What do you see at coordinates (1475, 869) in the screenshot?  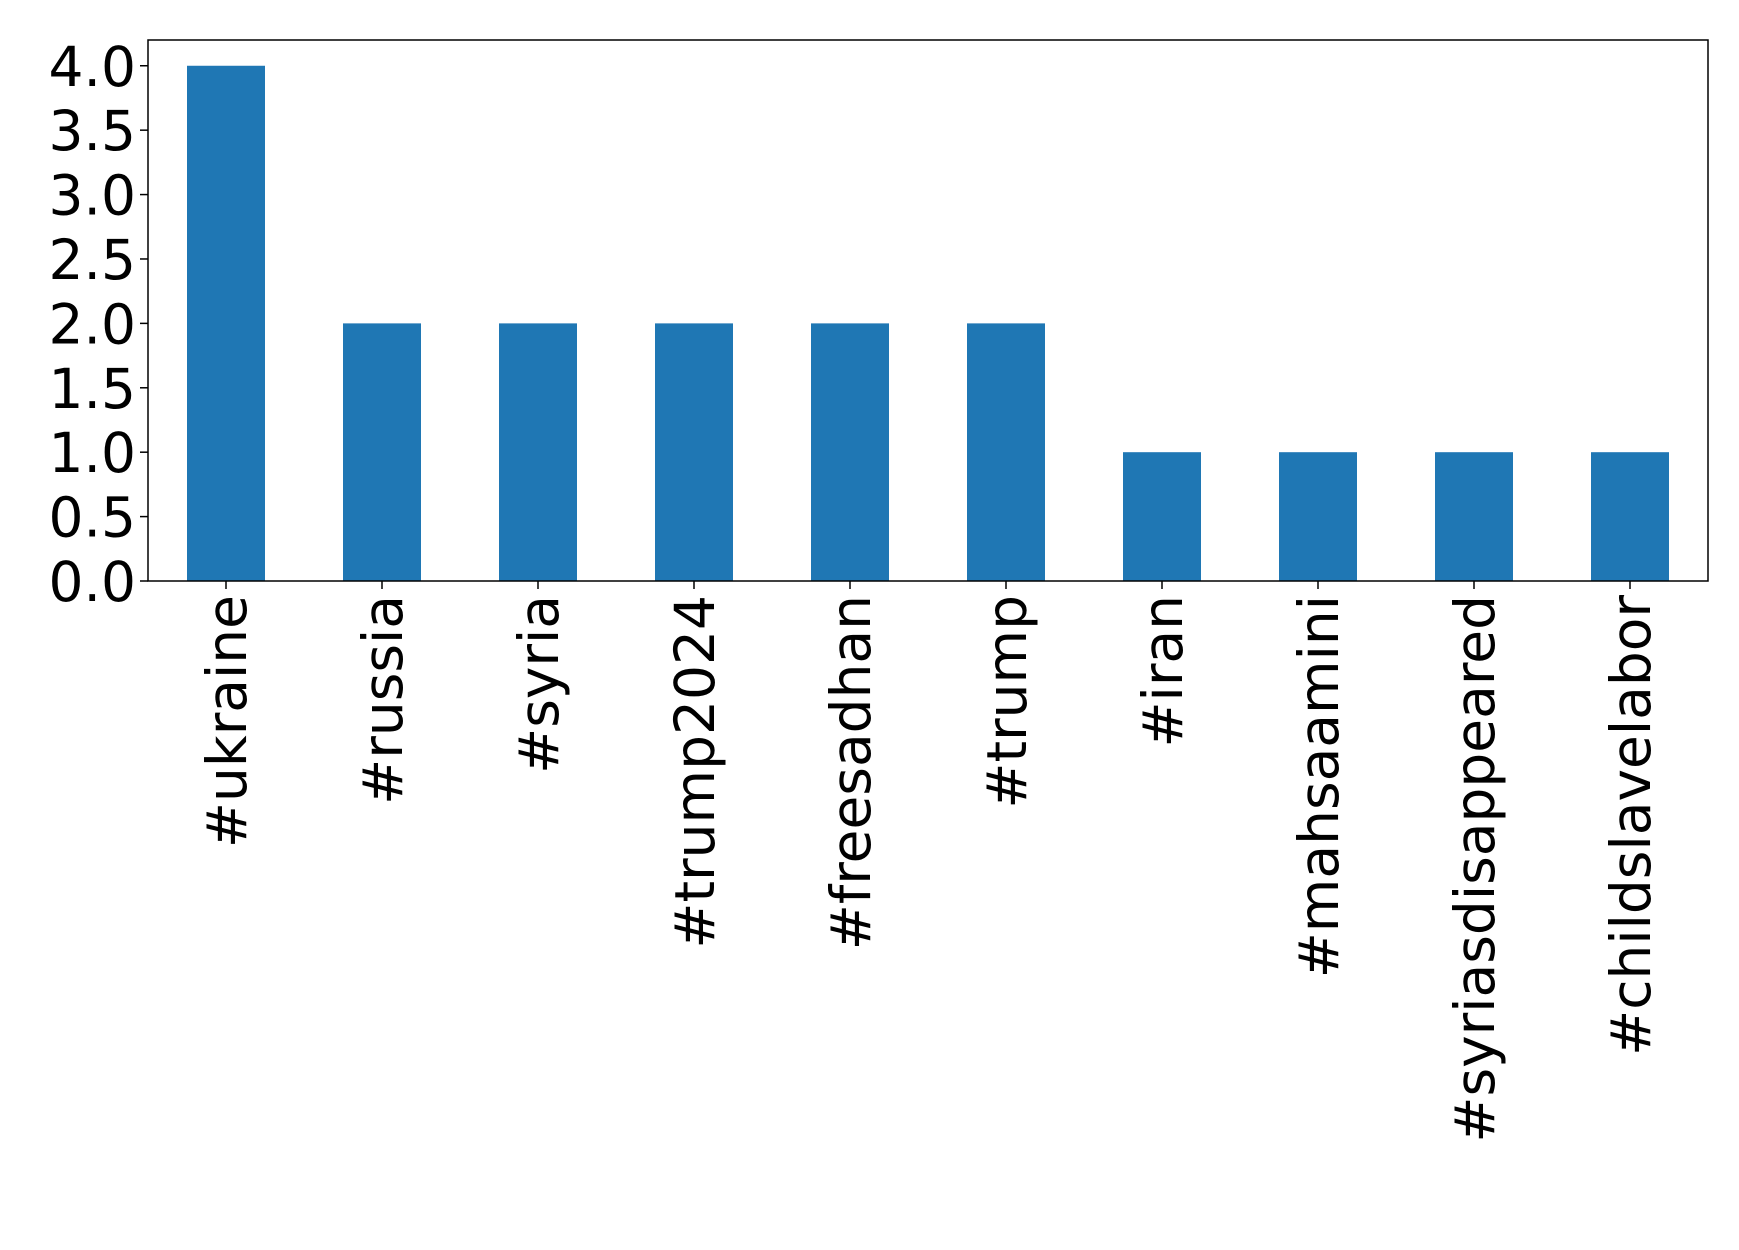 I see `x-tick-label: #syriasdisappeared` at bounding box center [1475, 869].